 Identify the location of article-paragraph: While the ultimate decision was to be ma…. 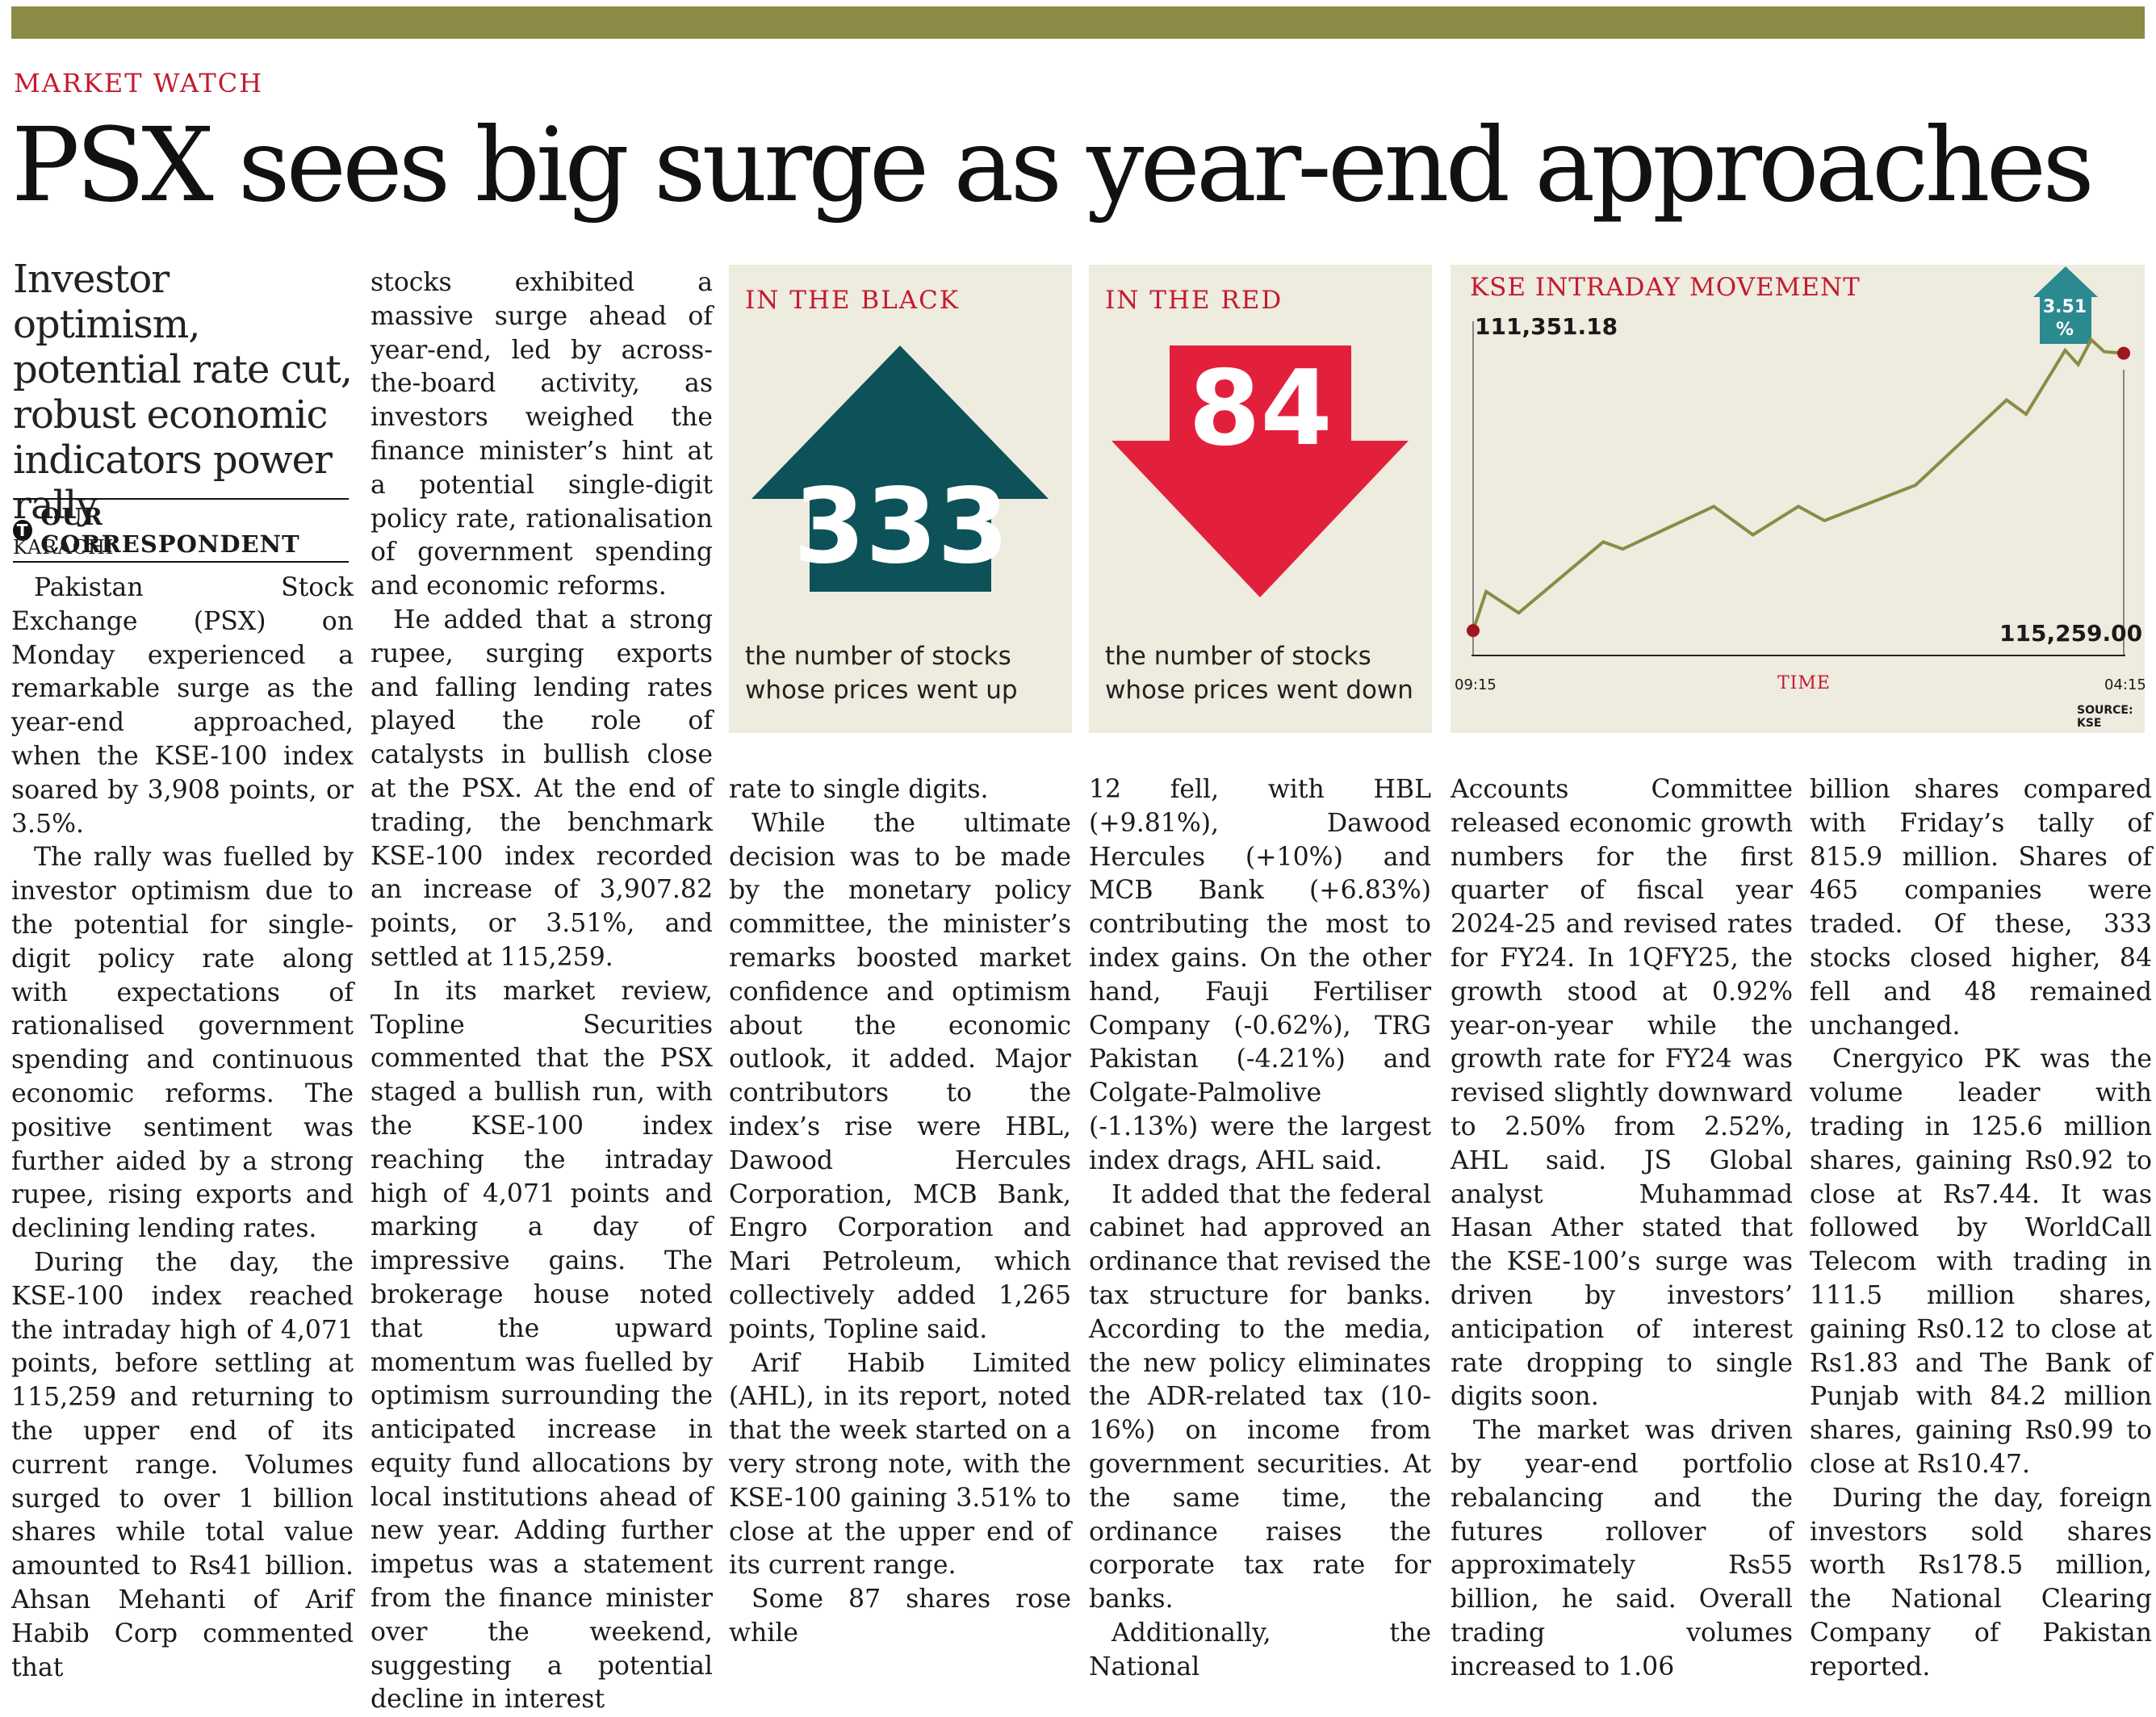
(900, 1076).